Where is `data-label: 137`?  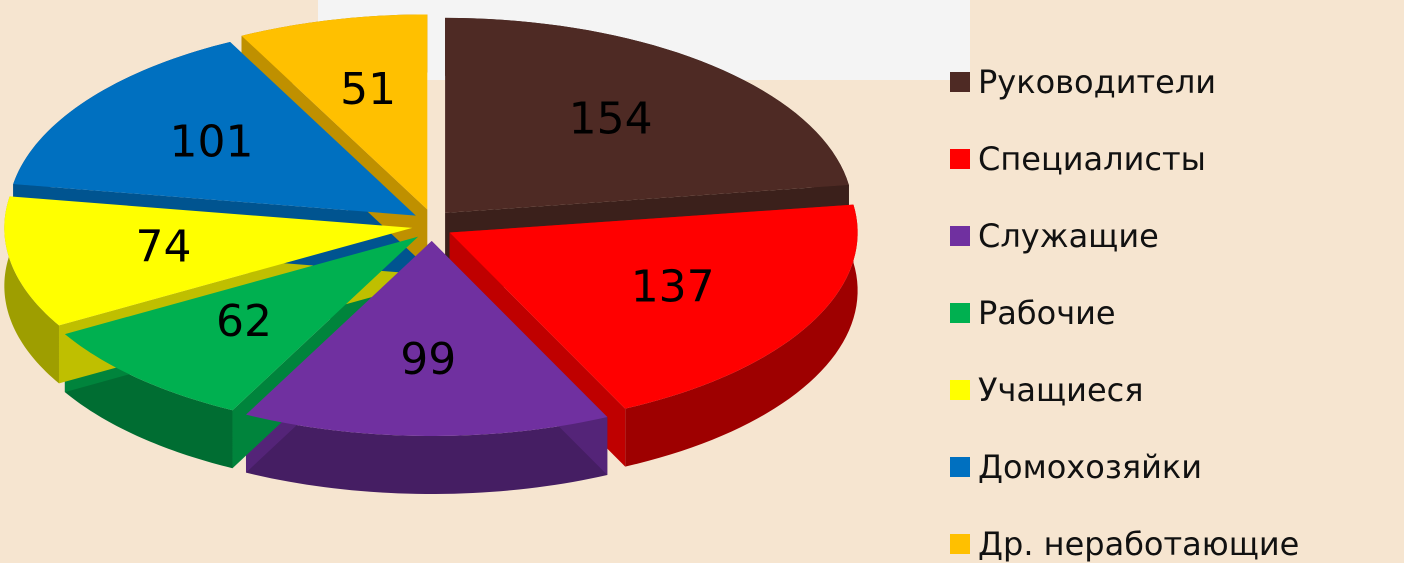
data-label: 137 is located at coordinates (673, 287).